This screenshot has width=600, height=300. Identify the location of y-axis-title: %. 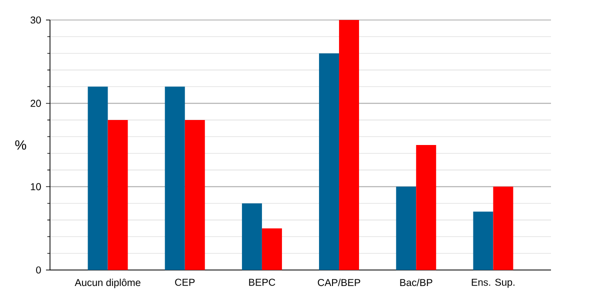
(20, 145).